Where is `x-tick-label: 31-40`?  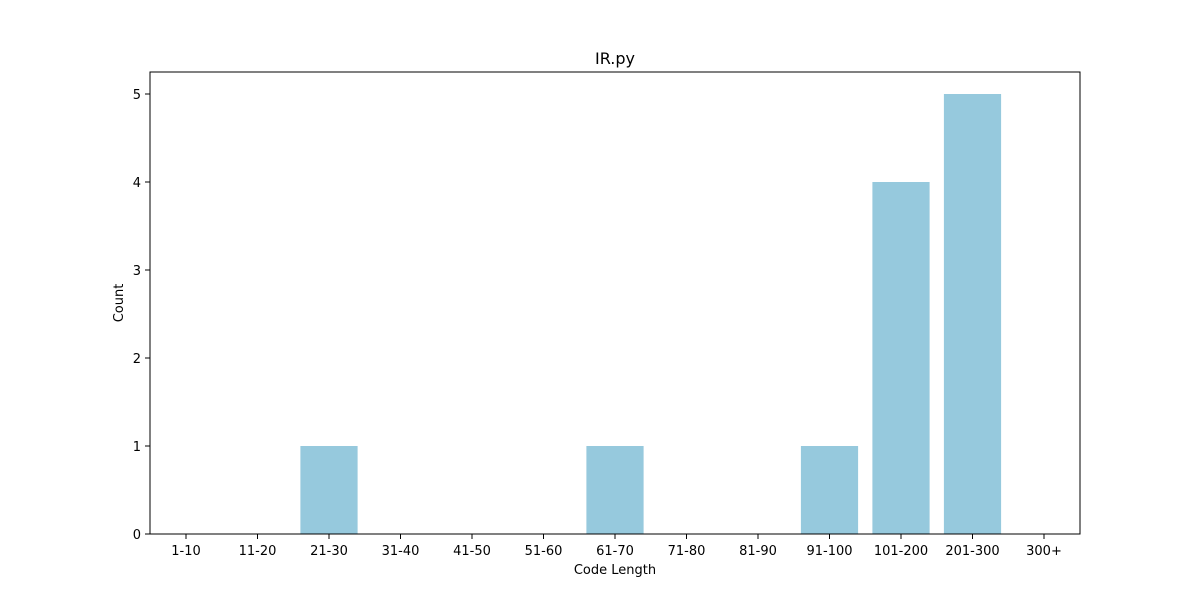
x-tick-label: 31-40 is located at coordinates (401, 551).